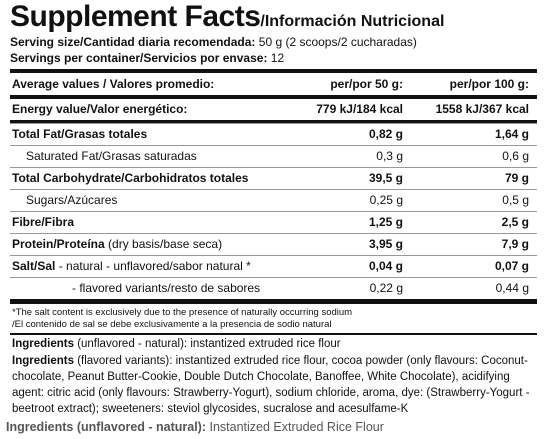  Describe the element at coordinates (386, 288) in the screenshot. I see `value-per-50g: 0,22 g` at that location.